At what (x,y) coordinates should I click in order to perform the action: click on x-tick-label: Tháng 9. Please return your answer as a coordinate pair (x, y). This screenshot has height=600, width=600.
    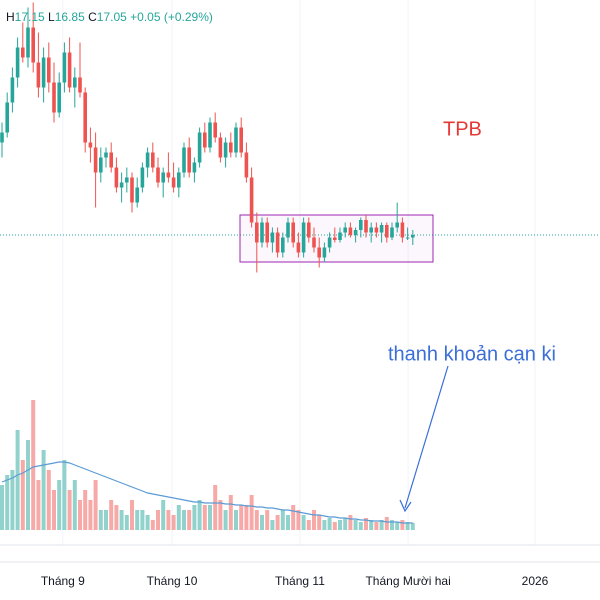
    Looking at the image, I should click on (63, 581).